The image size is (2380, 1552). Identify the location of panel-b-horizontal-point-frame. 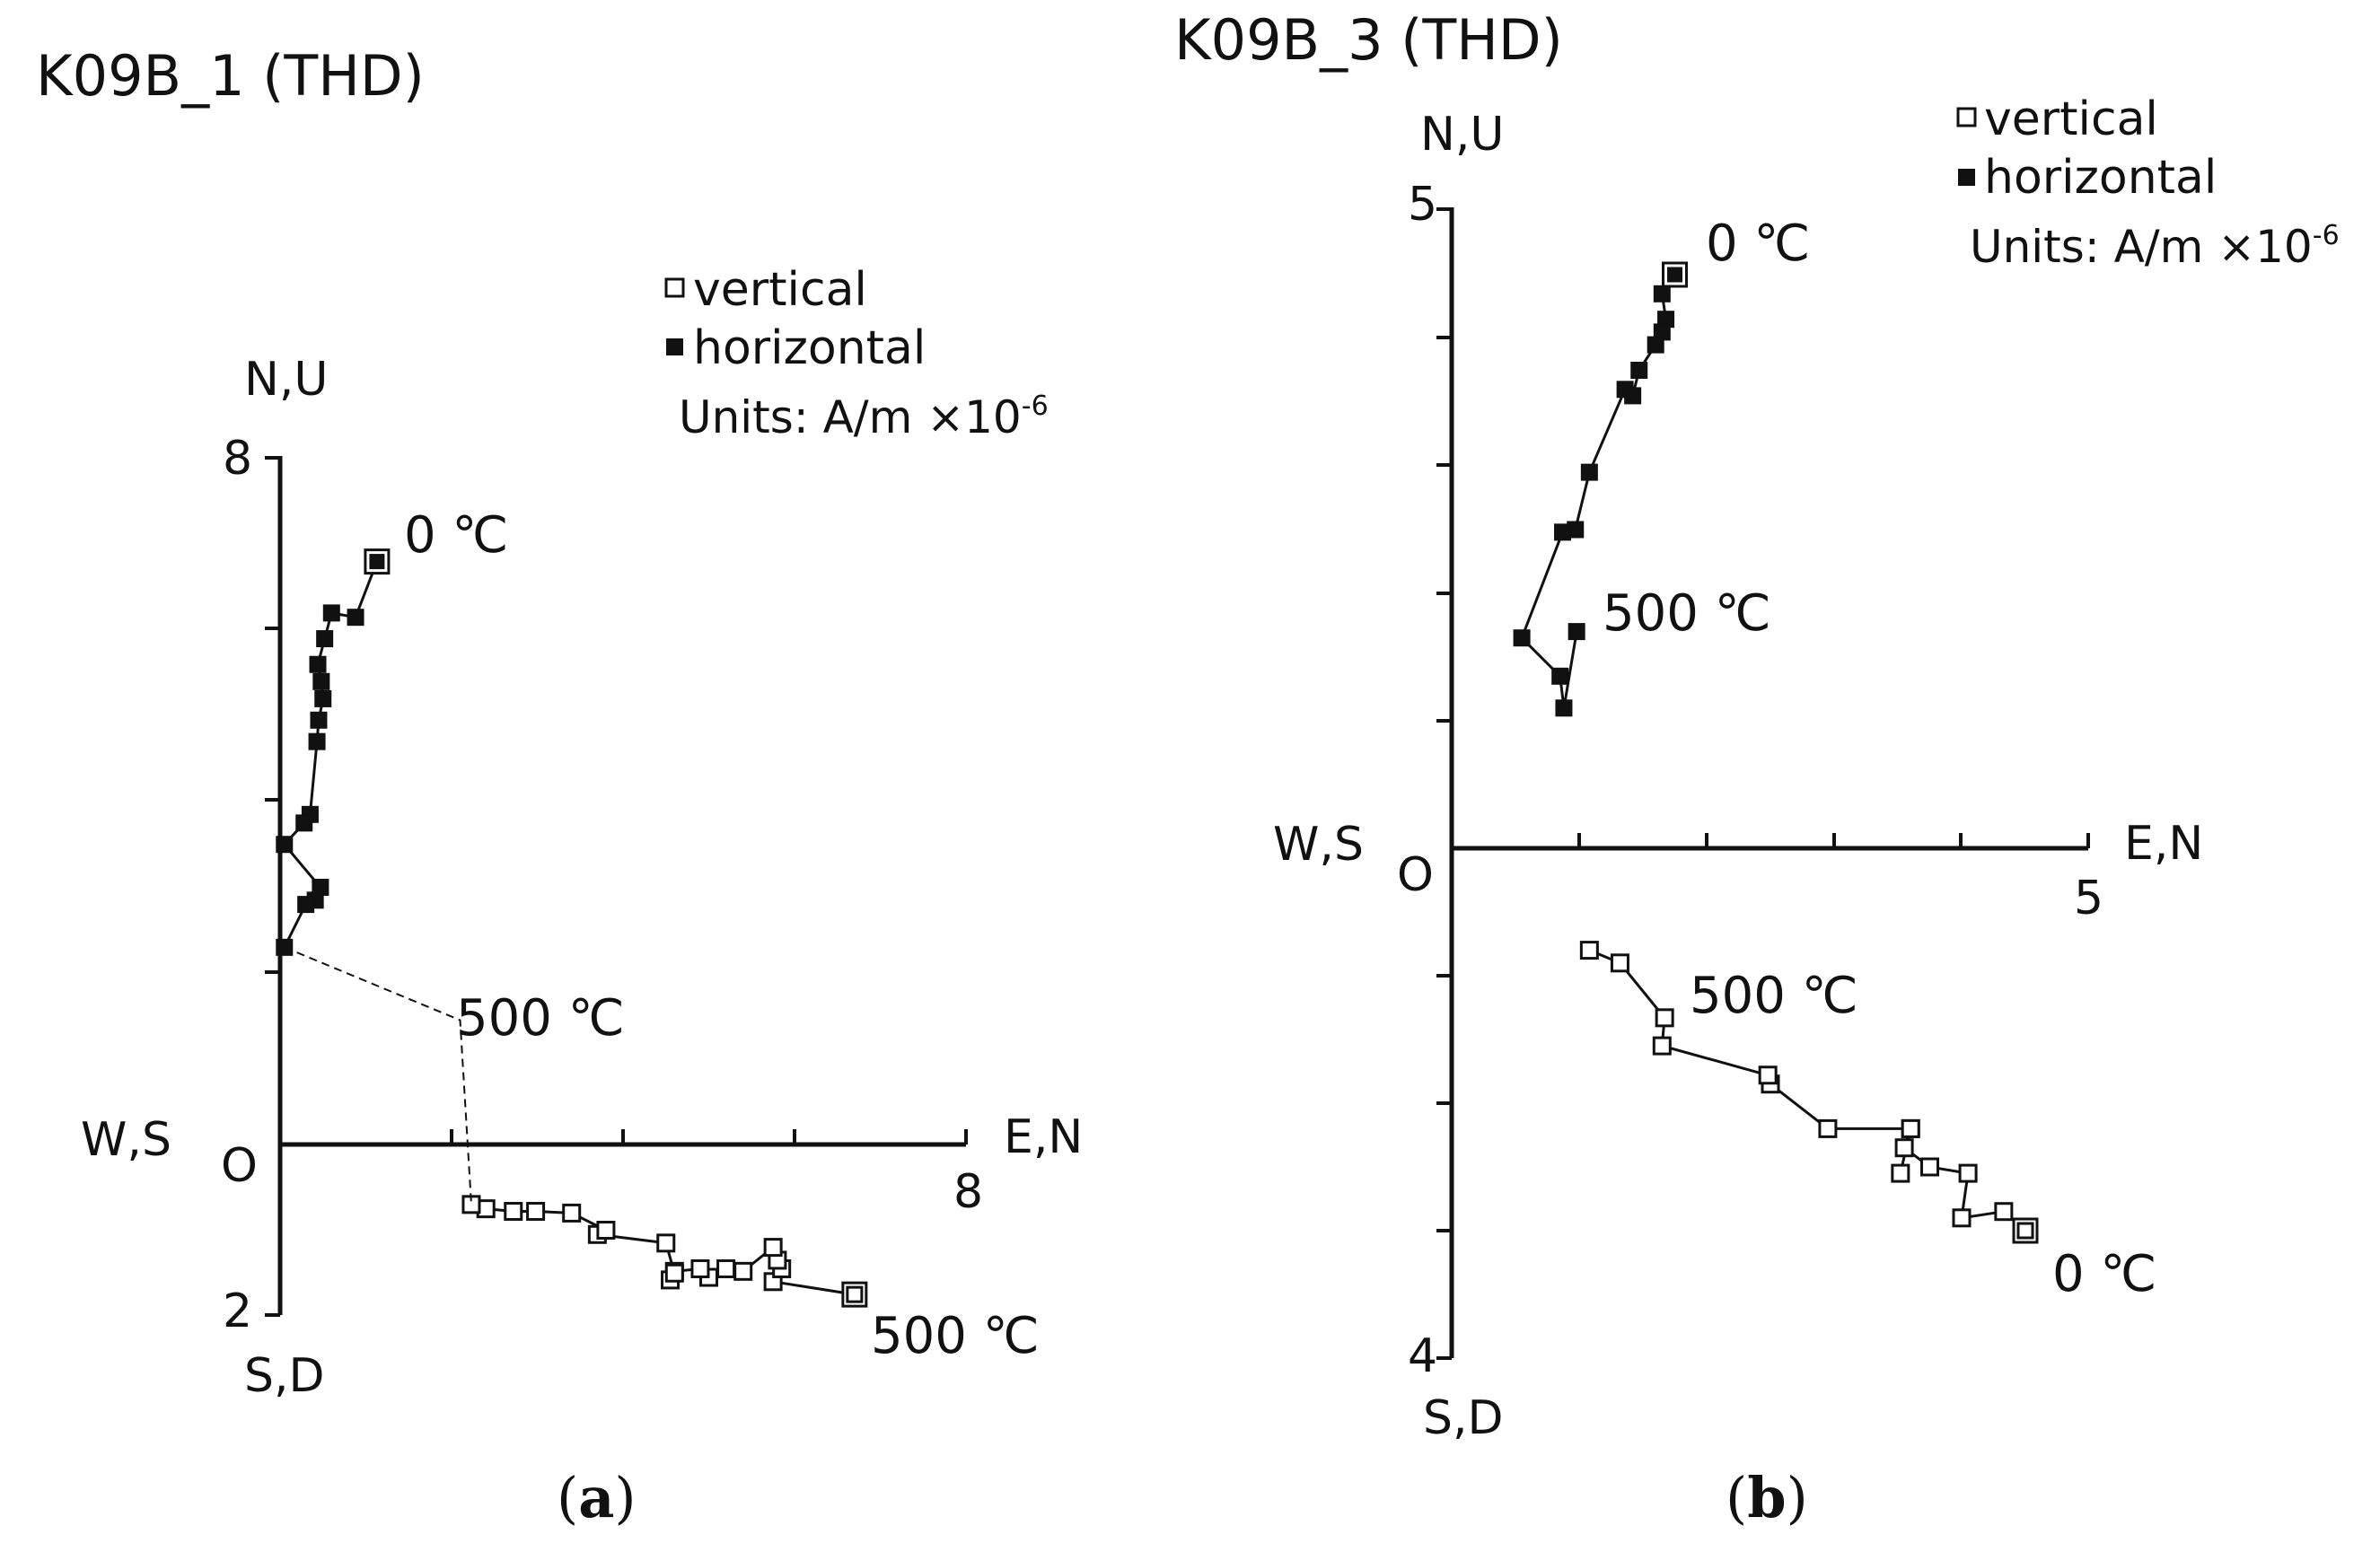
(1675, 274).